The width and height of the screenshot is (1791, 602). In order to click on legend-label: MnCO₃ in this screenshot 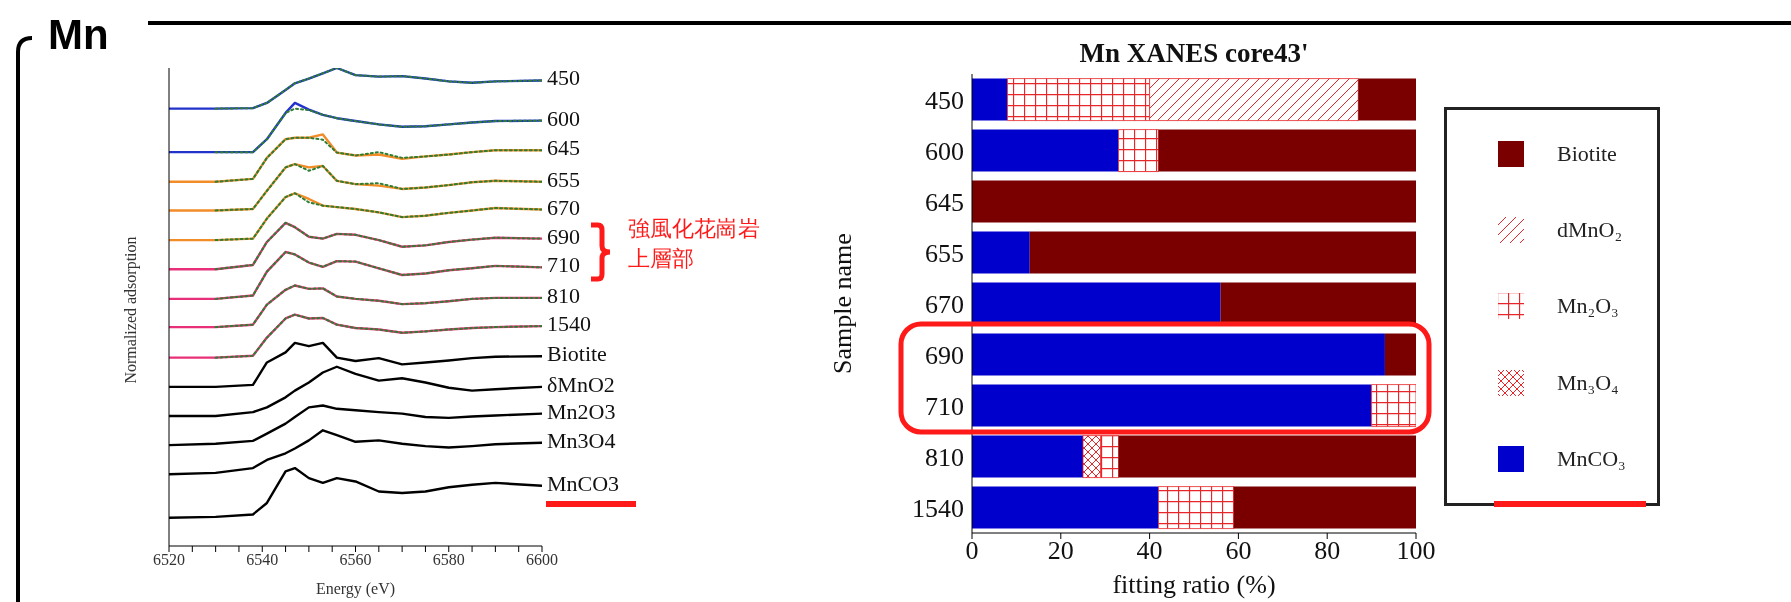, I will do `click(1591, 458)`.